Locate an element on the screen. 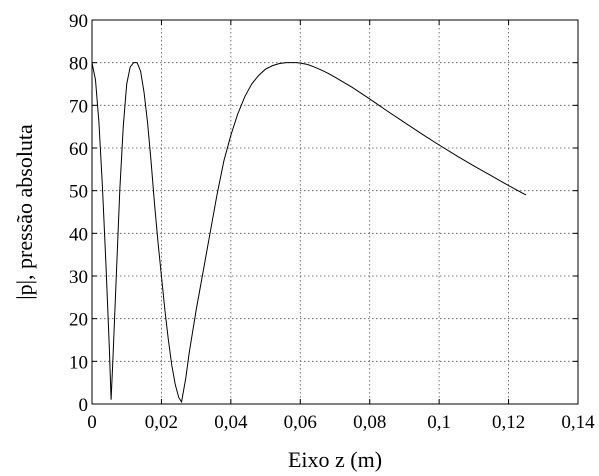 Image resolution: width=599 pixels, height=476 pixels. y-tick-label: 70 is located at coordinates (78, 106).